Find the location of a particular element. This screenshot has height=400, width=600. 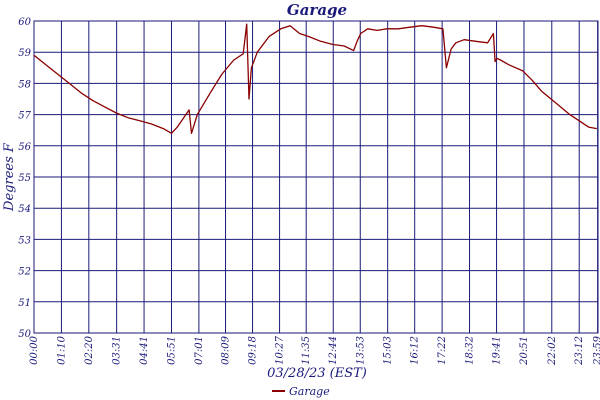

x-tick-label: 23:59 is located at coordinates (596, 350).